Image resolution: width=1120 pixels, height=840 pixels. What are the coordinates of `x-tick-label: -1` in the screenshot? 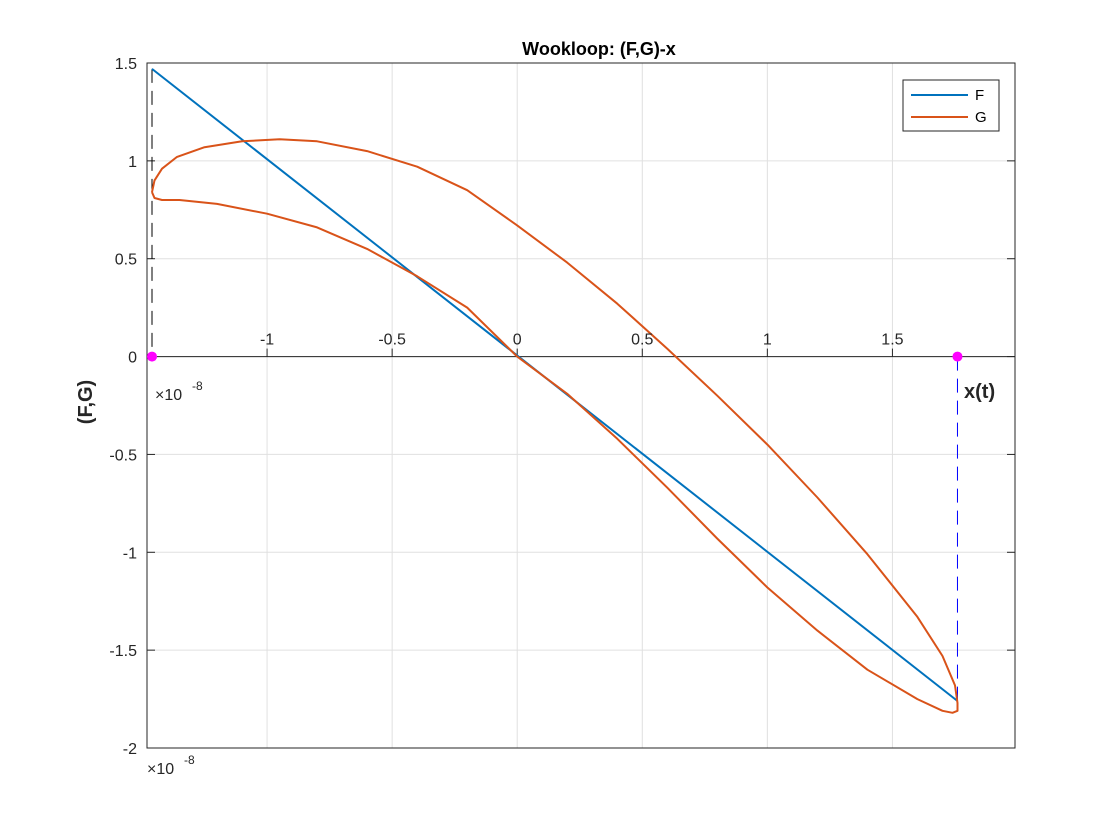 It's located at (267, 340).